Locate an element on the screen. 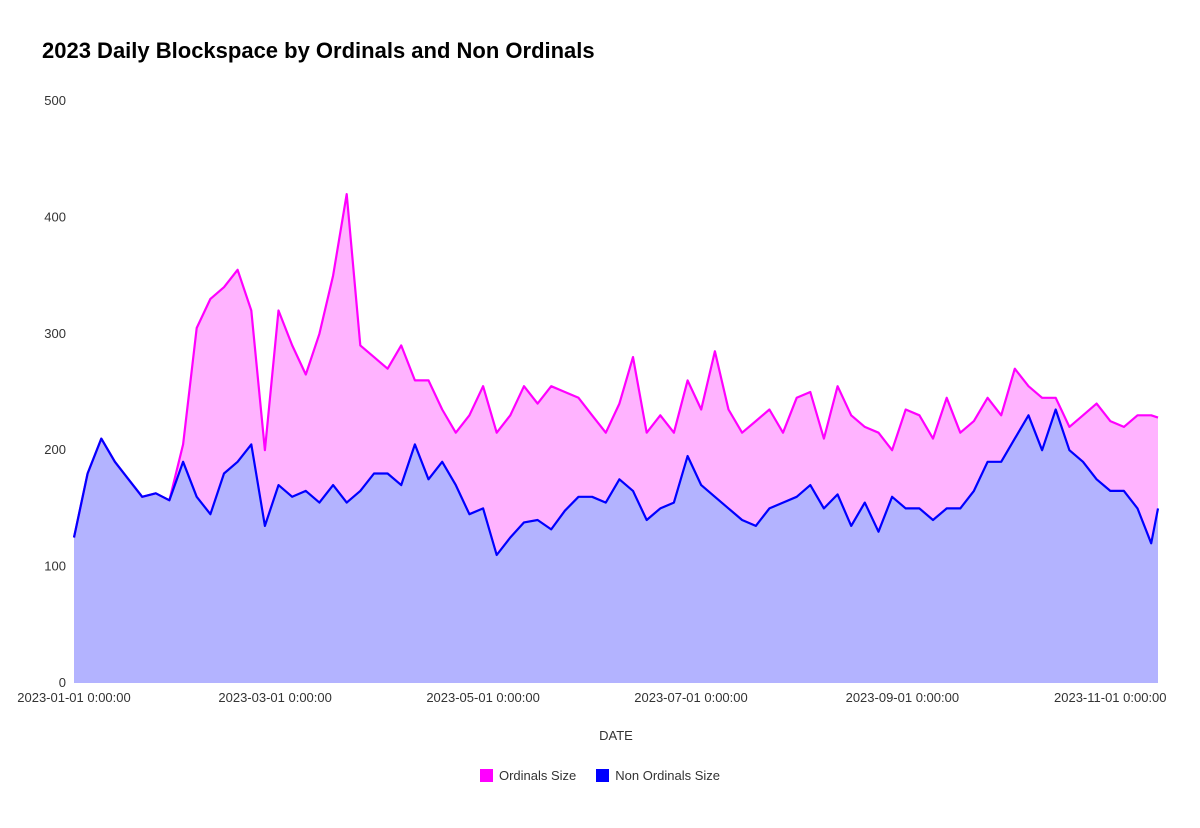 This screenshot has height=828, width=1200. legend-item-ordinals: Ordinals Size is located at coordinates (528, 775).